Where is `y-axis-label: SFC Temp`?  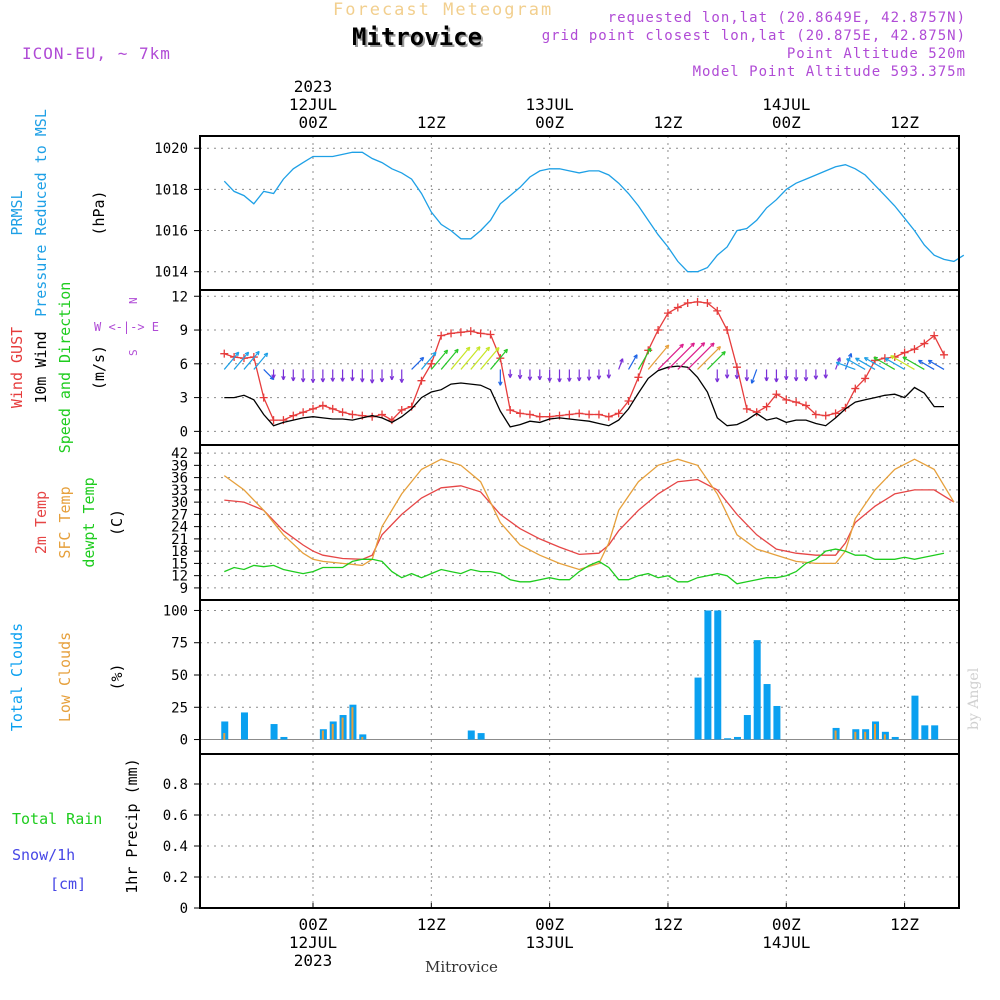
y-axis-label: SFC Temp is located at coordinates (65, 522).